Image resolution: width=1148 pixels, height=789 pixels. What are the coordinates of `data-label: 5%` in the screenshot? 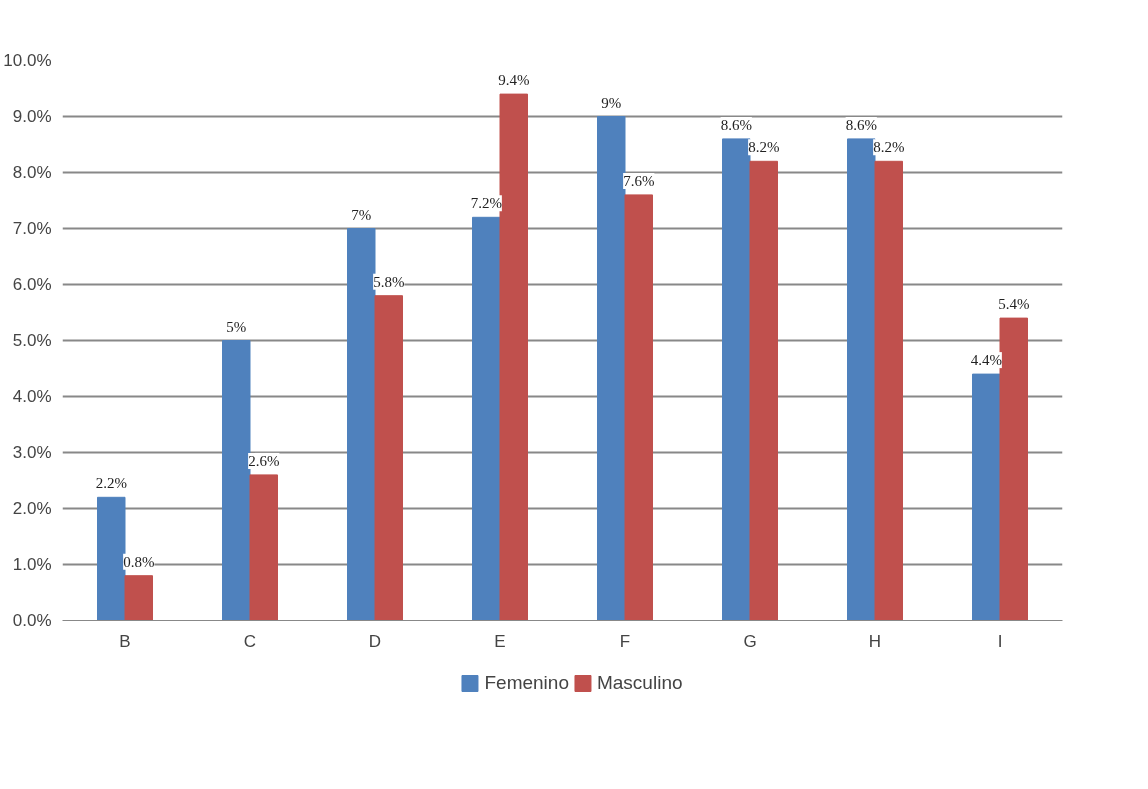 It's located at (236, 326).